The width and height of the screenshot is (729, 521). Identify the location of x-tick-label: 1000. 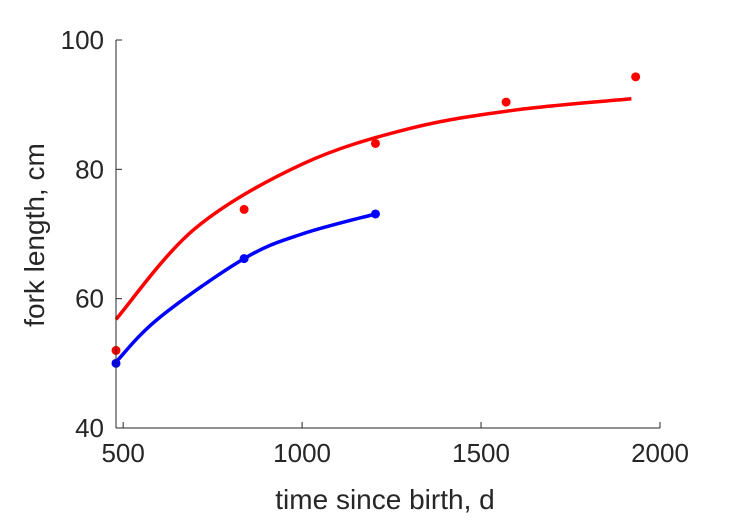
(302, 453).